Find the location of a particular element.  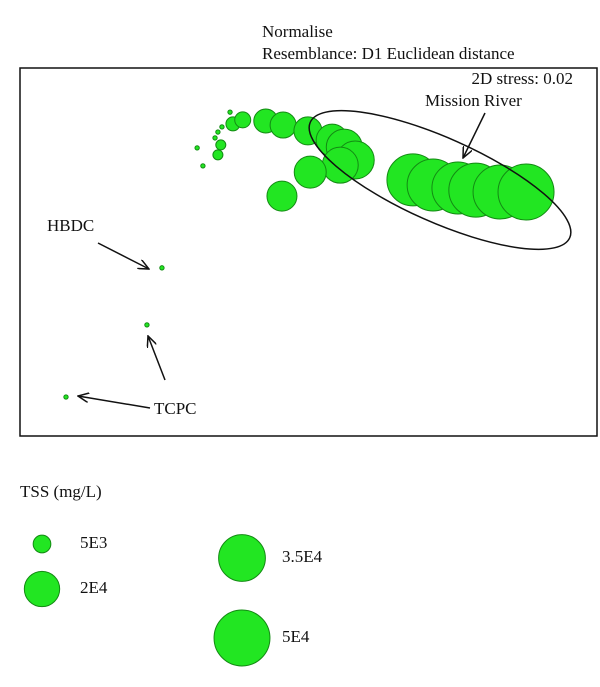

legend-label: 5E3 is located at coordinates (93, 542).